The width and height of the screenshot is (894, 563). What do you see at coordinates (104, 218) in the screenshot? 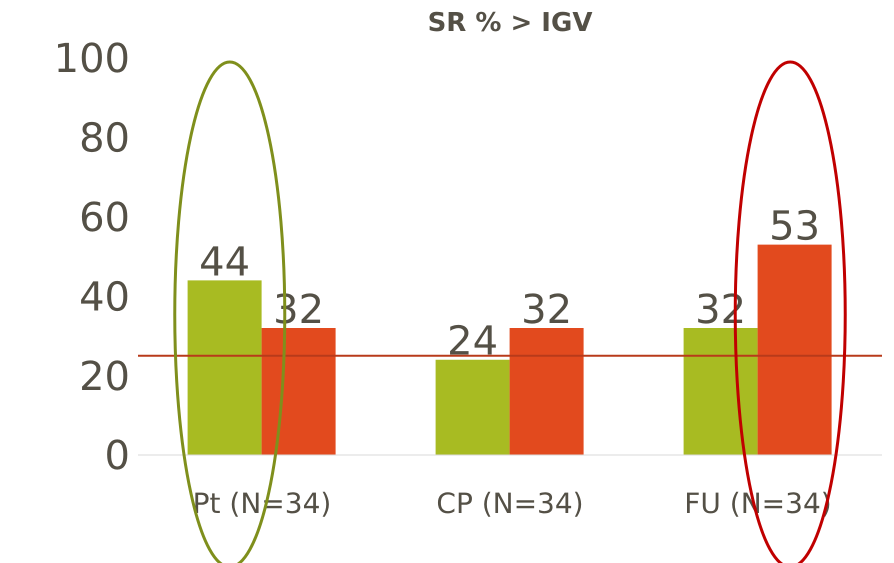
I see `y-tick-label: 60` at bounding box center [104, 218].